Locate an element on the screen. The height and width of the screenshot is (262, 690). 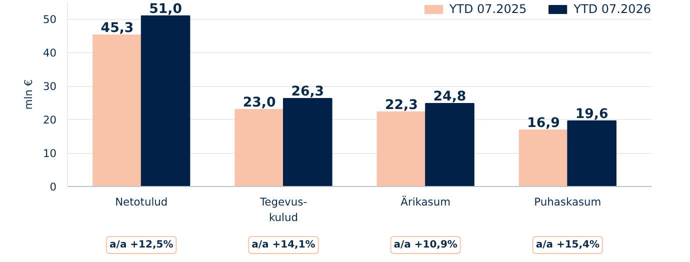
y-axis-title: mln € is located at coordinates (28, 94).